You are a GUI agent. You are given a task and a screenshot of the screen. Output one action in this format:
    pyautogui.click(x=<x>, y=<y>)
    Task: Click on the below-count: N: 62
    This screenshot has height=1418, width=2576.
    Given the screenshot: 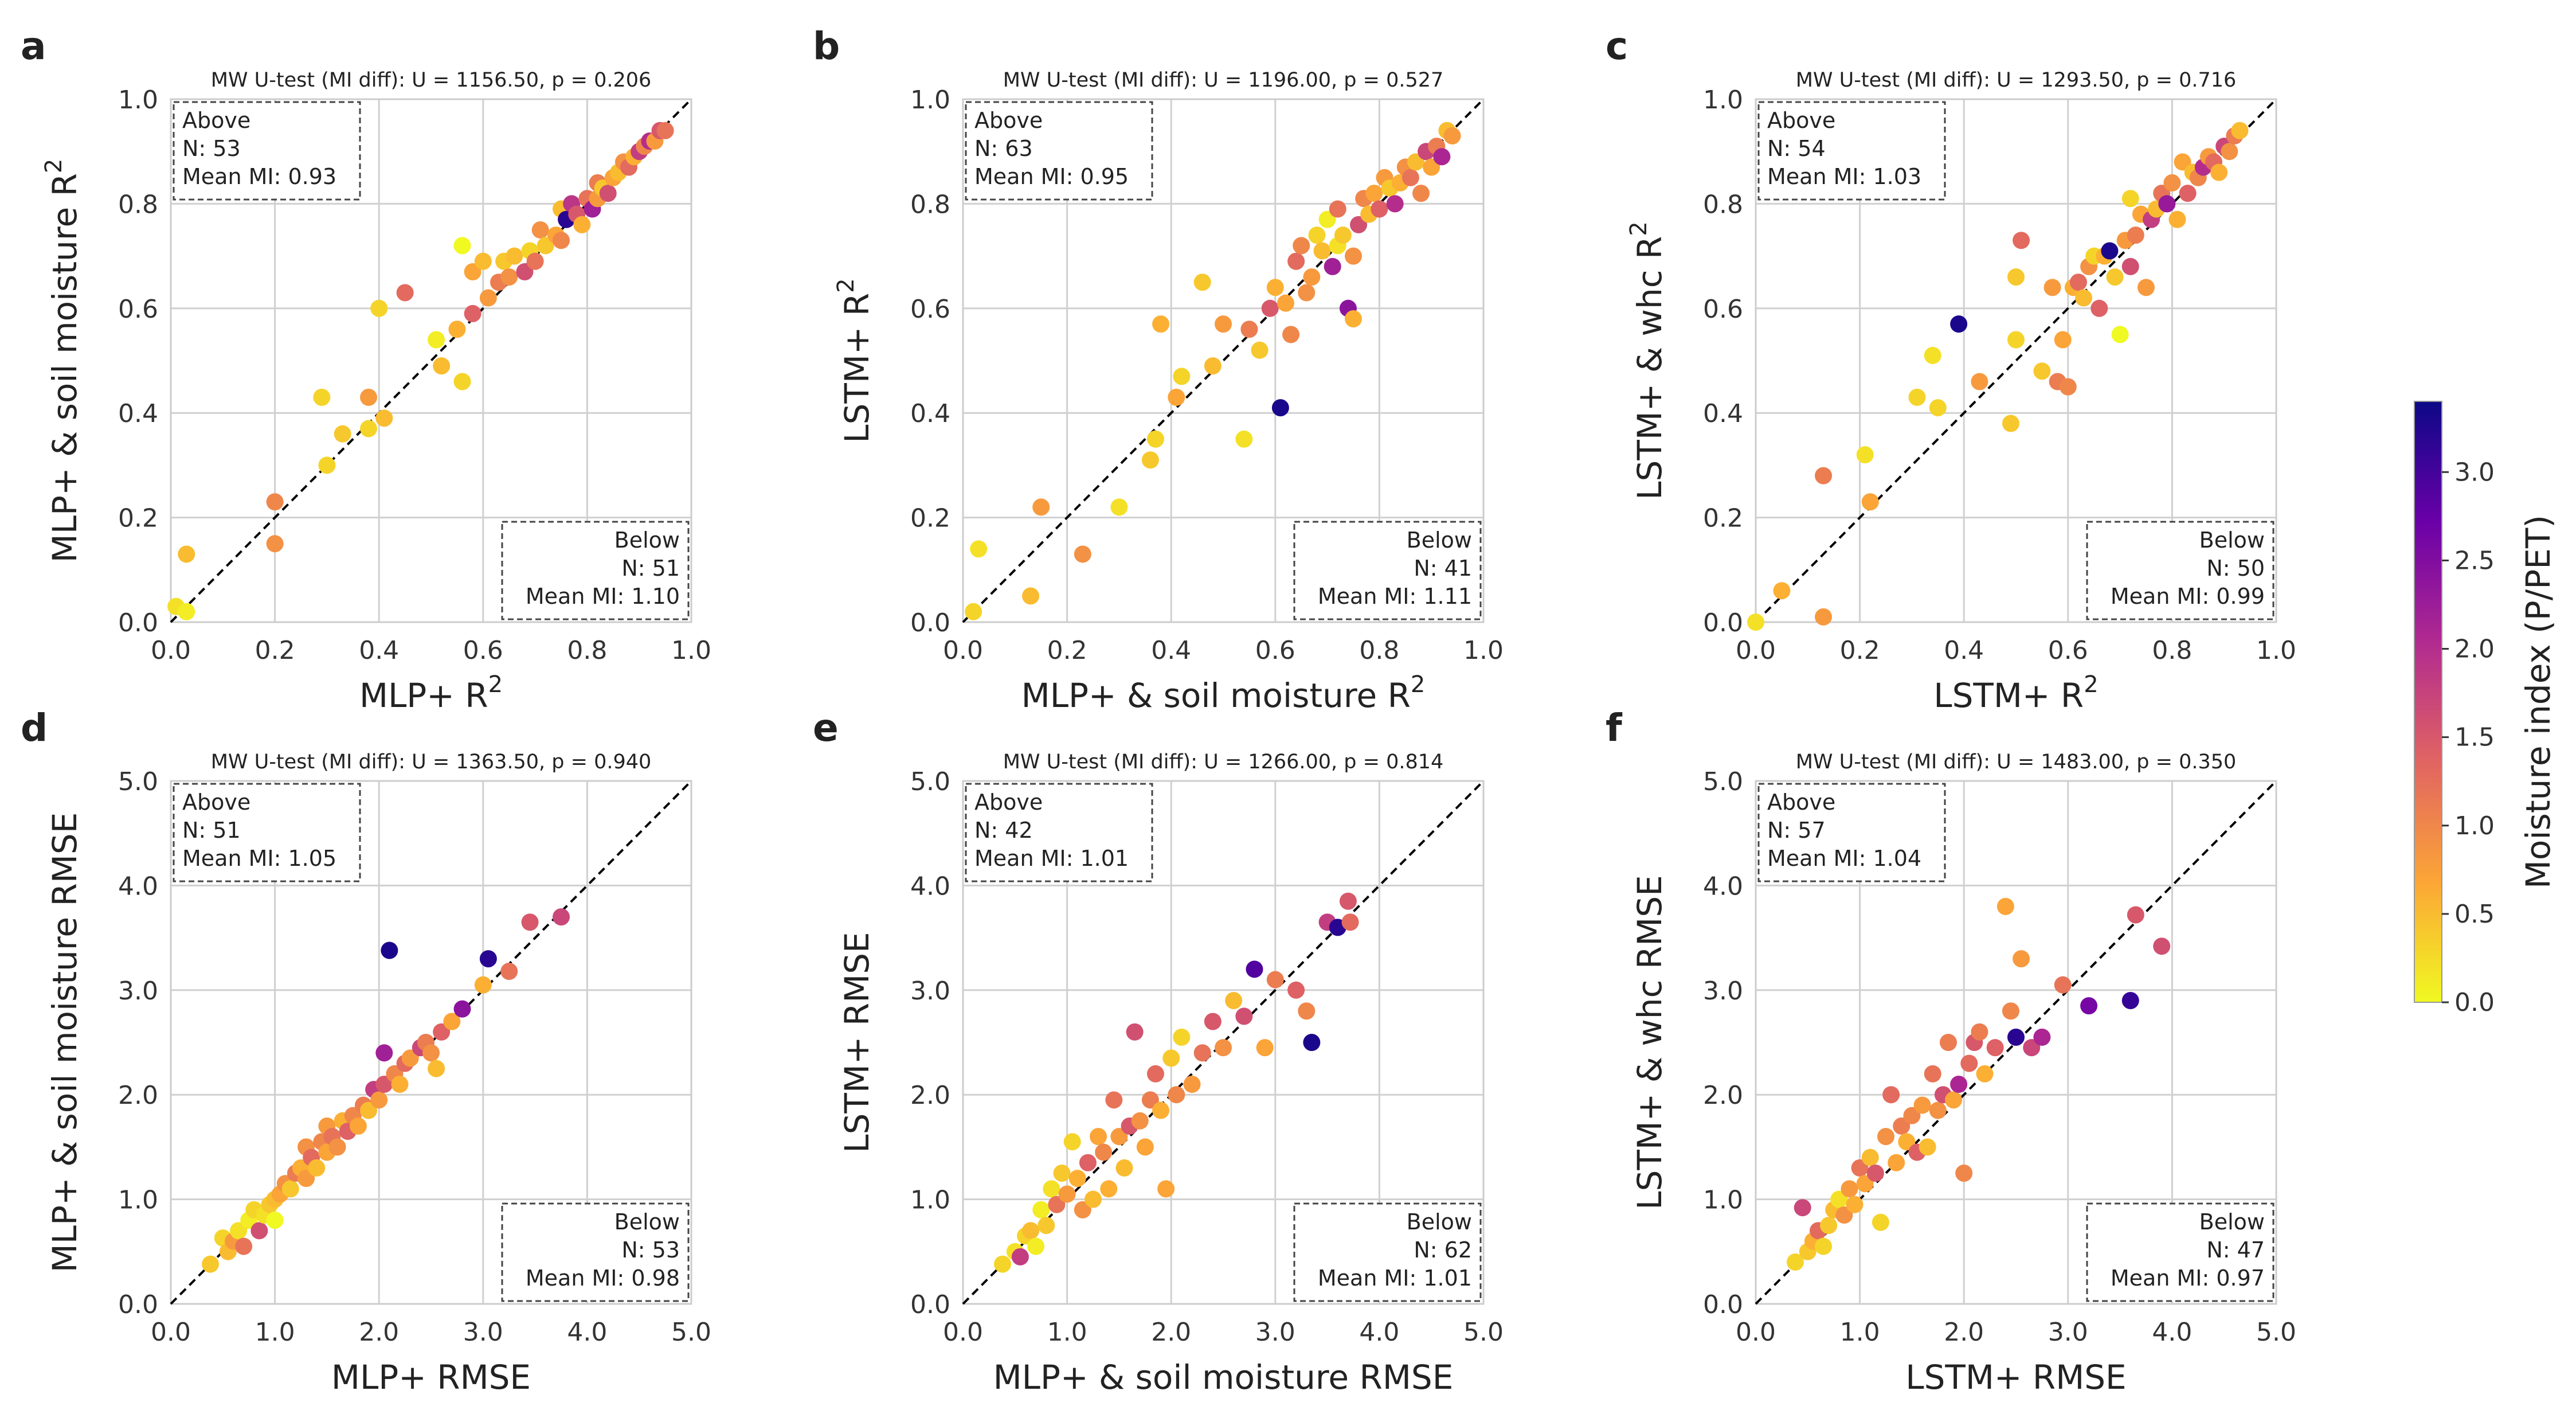 What is the action you would take?
    pyautogui.click(x=1443, y=1250)
    